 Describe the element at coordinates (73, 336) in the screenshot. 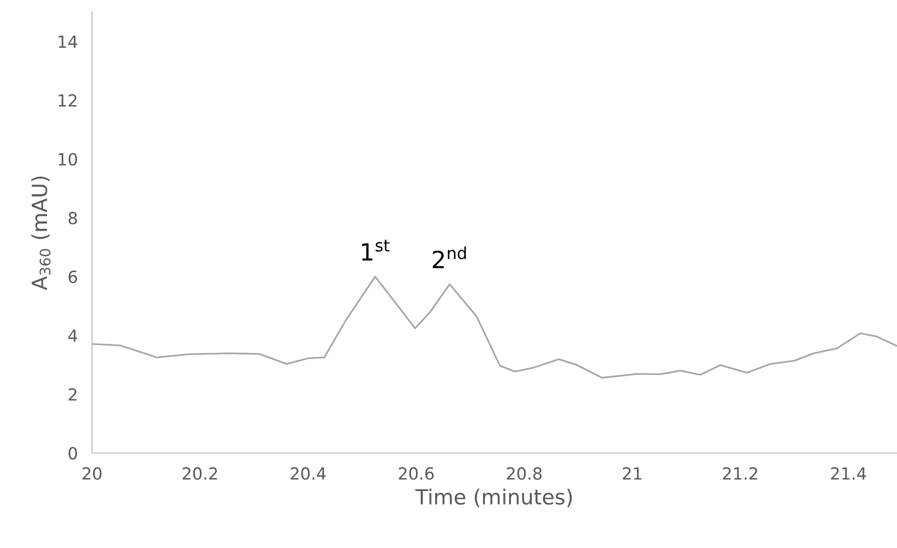

I see `y-tick-label: 4` at that location.